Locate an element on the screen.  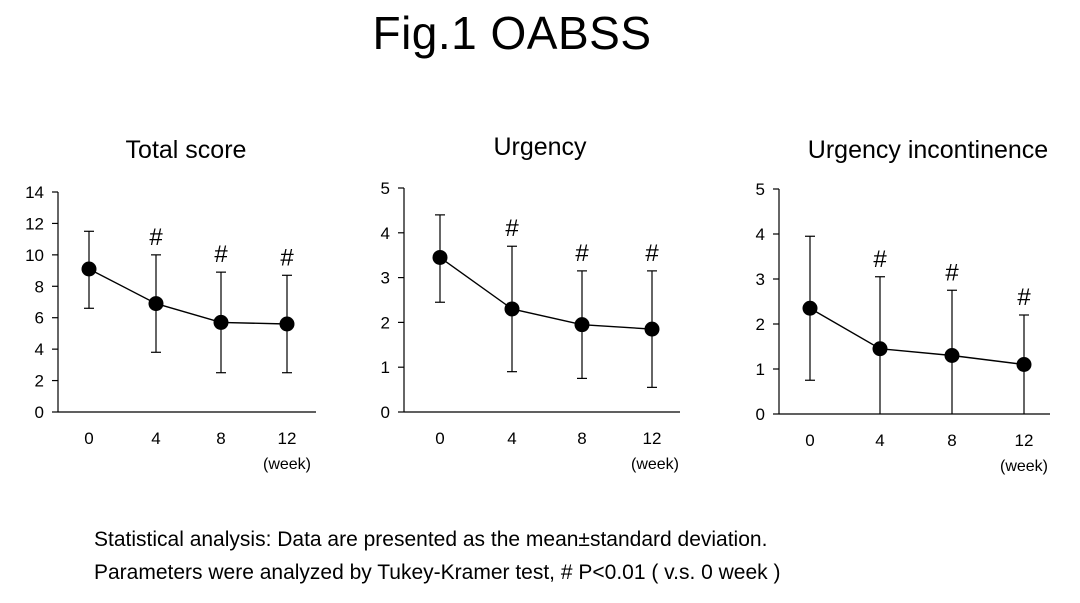
y-tick-label: 8 is located at coordinates (39, 286).